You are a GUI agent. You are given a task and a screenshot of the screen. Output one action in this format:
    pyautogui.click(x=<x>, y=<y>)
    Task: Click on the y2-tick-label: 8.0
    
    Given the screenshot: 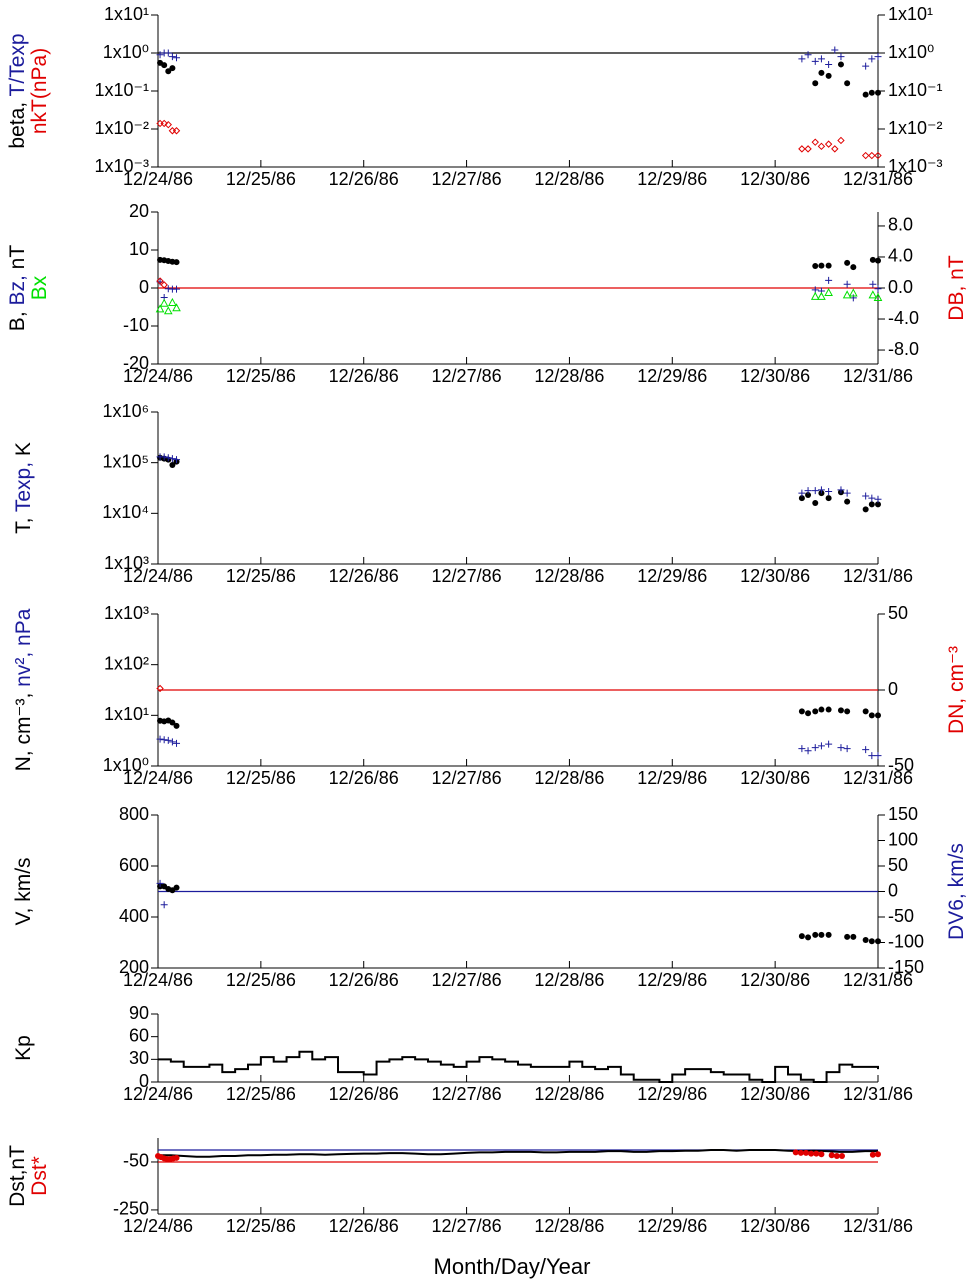 What is the action you would take?
    pyautogui.click(x=900, y=225)
    